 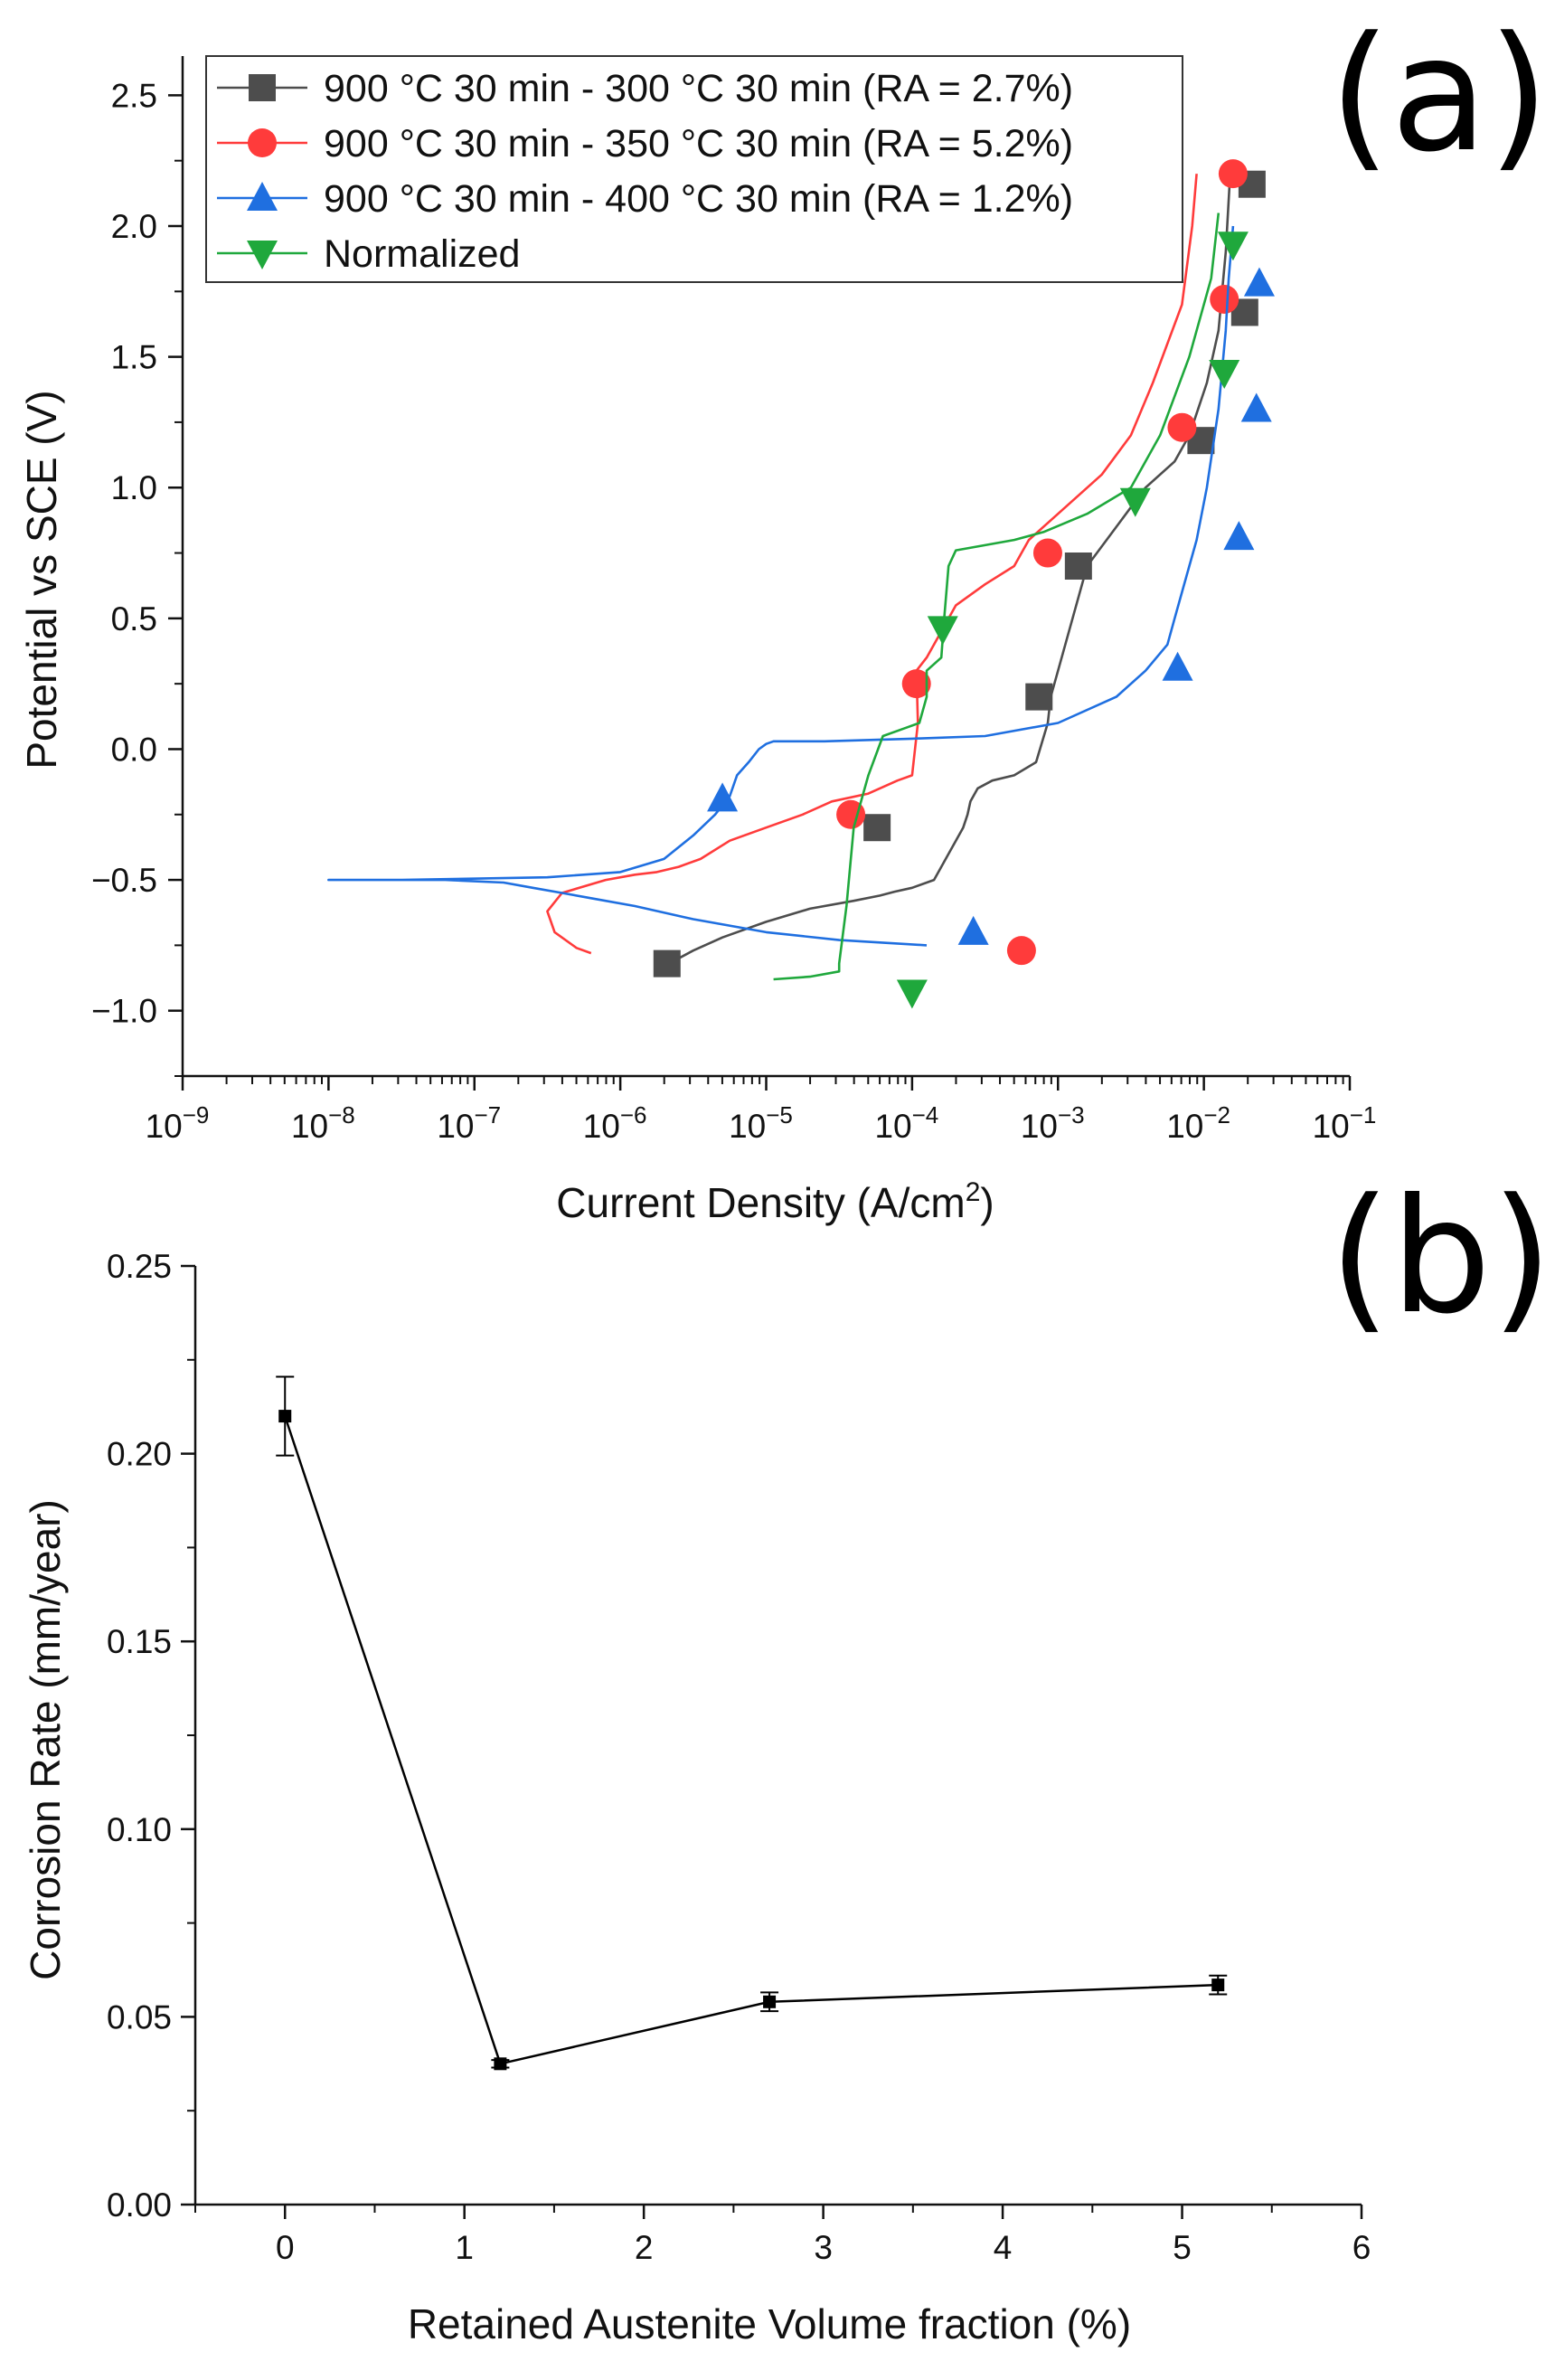 What do you see at coordinates (124, 1012) in the screenshot?
I see `y-tick-label: −1.0` at bounding box center [124, 1012].